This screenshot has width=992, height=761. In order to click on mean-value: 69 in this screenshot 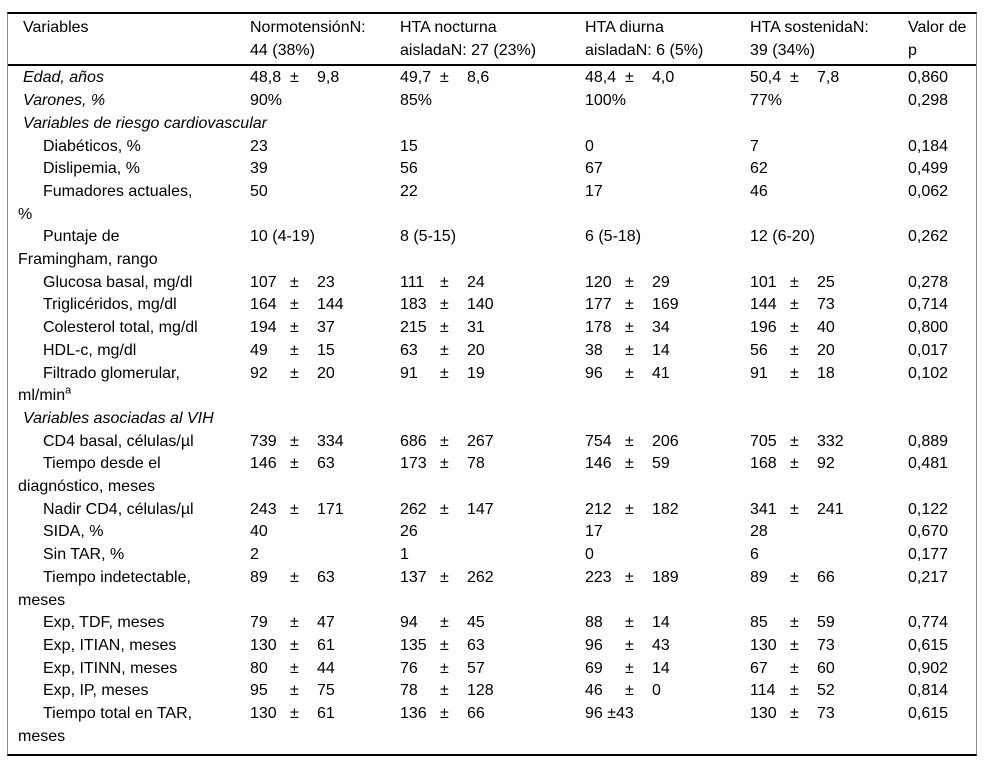, I will do `click(594, 668)`.